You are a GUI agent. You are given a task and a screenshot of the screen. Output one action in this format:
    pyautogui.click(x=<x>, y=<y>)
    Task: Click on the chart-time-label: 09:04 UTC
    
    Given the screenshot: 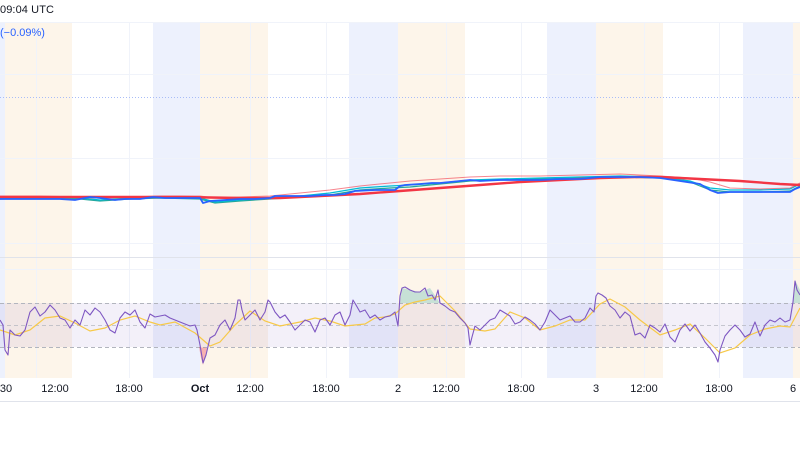 What is the action you would take?
    pyautogui.click(x=27, y=10)
    